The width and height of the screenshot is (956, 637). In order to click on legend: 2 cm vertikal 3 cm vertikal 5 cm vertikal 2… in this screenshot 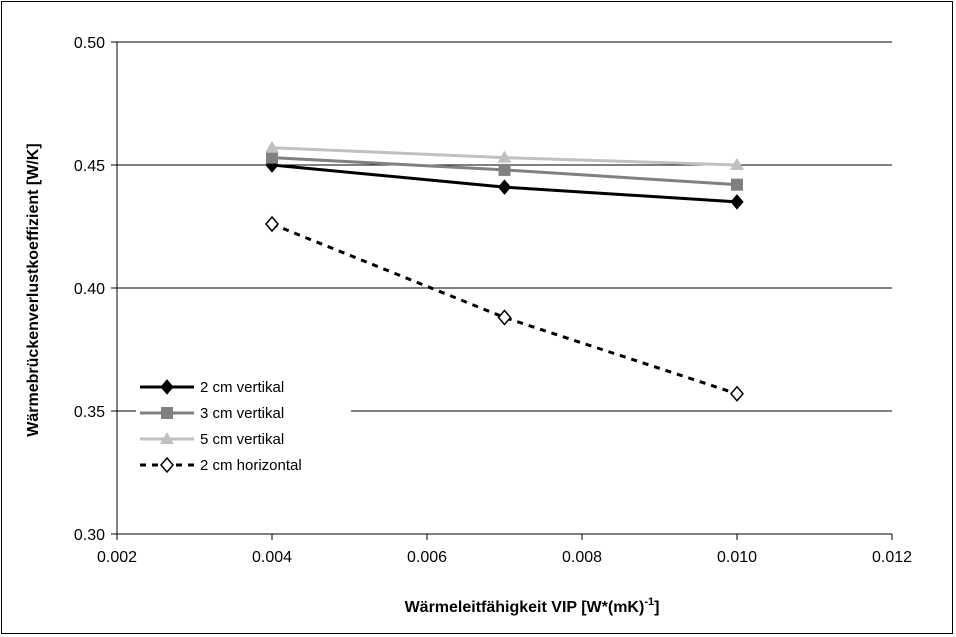, I will do `click(243, 427)`.